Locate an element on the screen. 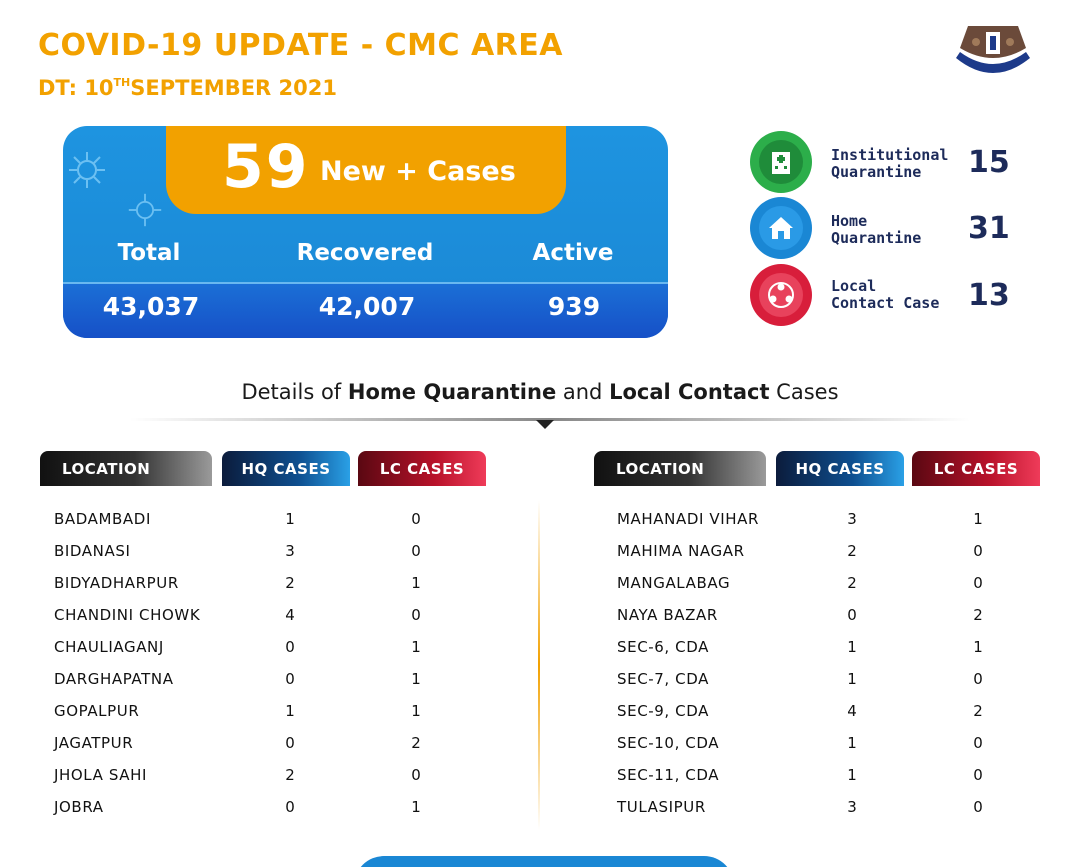 The height and width of the screenshot is (867, 1080). institutional-quarantine-stat: Institutional Quarantine 15 is located at coordinates (895, 163).